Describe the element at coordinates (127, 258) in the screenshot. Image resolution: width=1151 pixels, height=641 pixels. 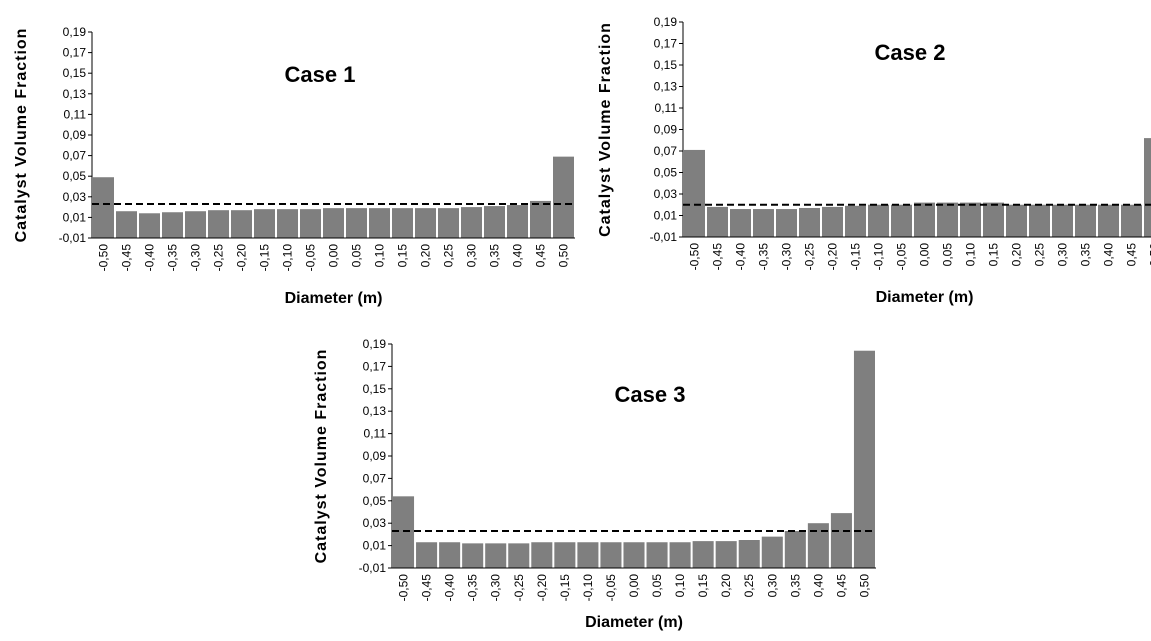
I see `x-tick-label: -0,45` at that location.